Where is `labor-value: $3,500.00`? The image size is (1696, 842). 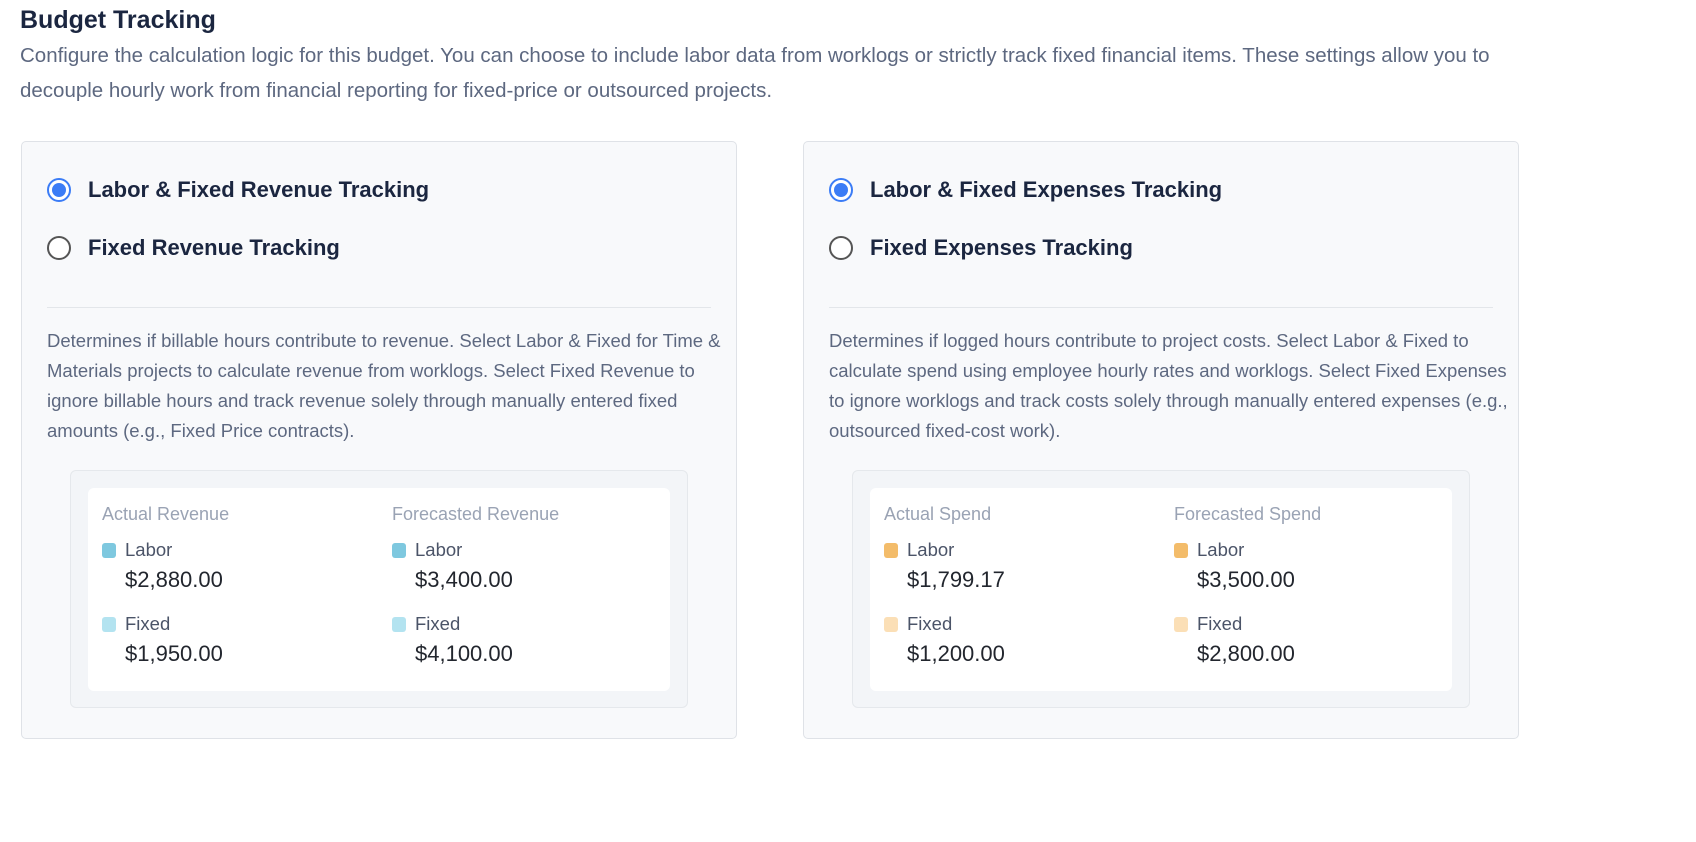
labor-value: $3,500.00 is located at coordinates (1246, 579).